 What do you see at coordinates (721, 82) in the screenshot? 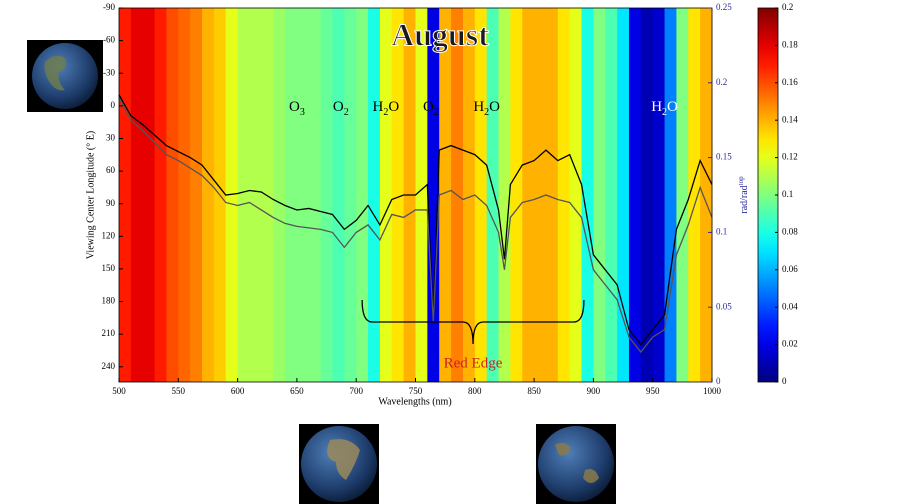
I see `y2-tick-label: 0.2` at bounding box center [721, 82].